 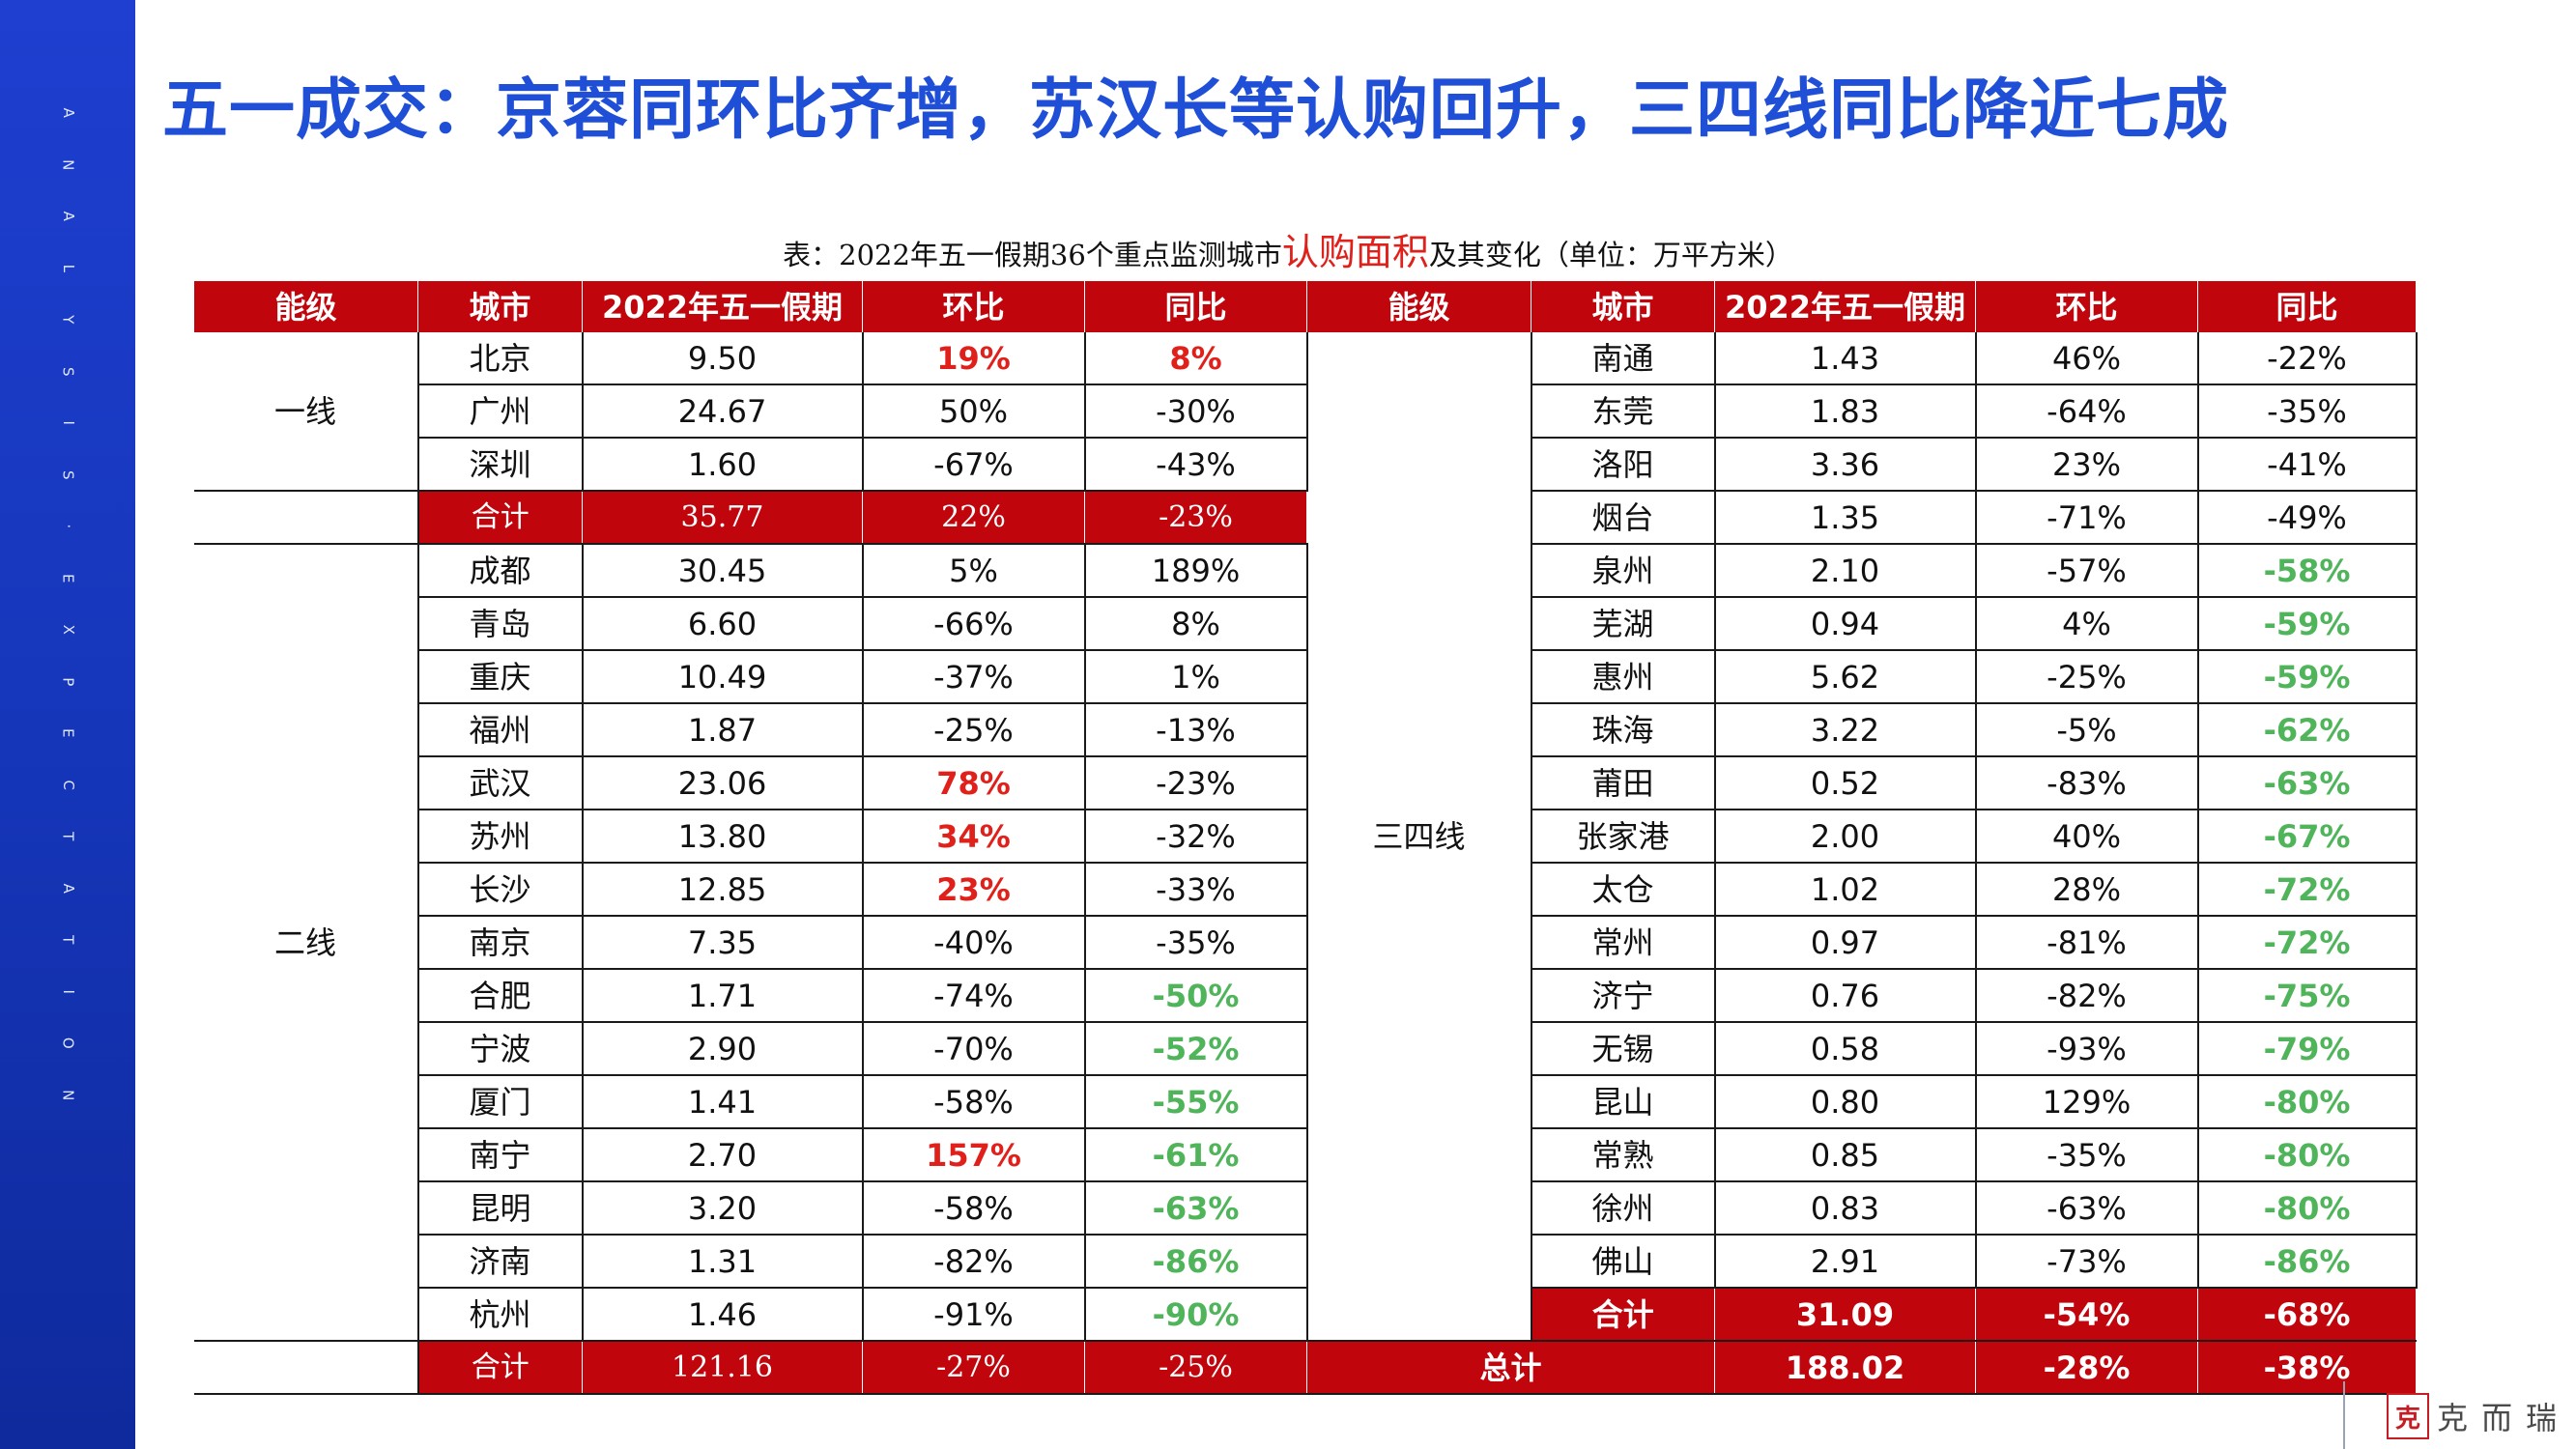 What do you see at coordinates (2308, 571) in the screenshot?
I see `yoy-change: -58%` at bounding box center [2308, 571].